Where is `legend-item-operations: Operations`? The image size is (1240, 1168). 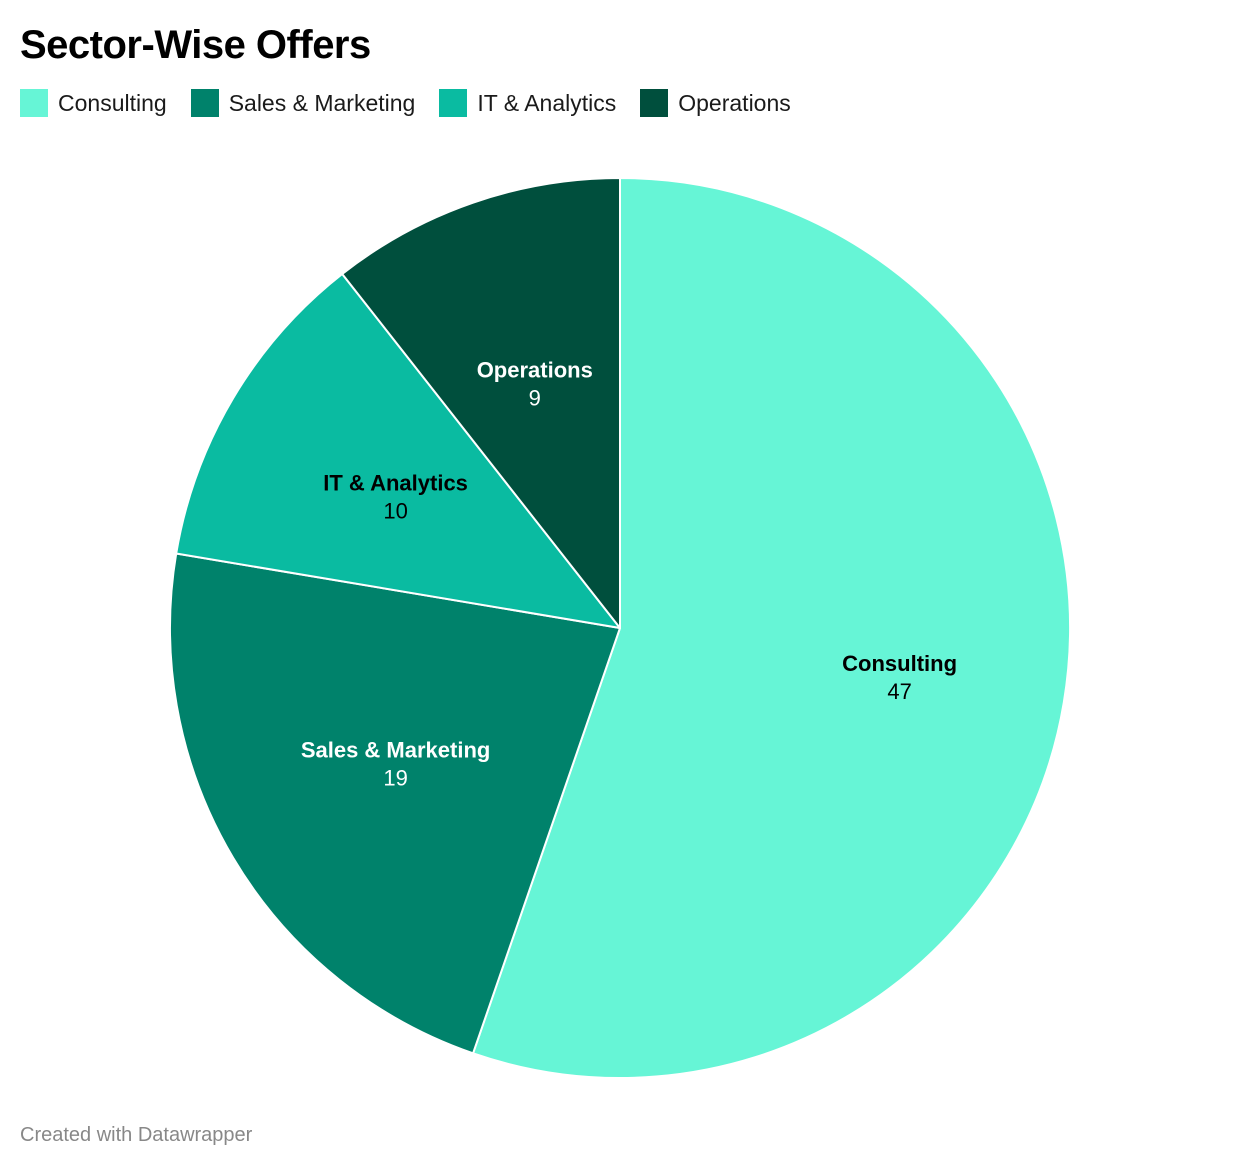
legend-item-operations: Operations is located at coordinates (715, 103).